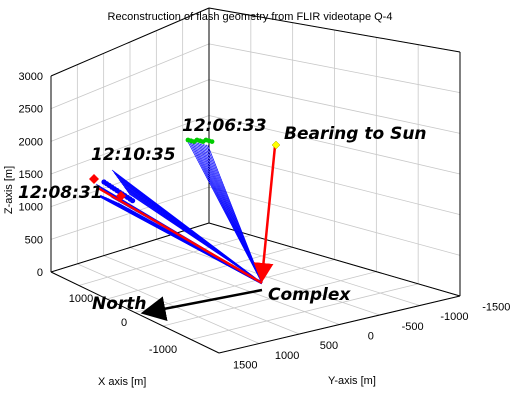  Describe the element at coordinates (496, 308) in the screenshot. I see `y-tick-label: -1500` at that location.